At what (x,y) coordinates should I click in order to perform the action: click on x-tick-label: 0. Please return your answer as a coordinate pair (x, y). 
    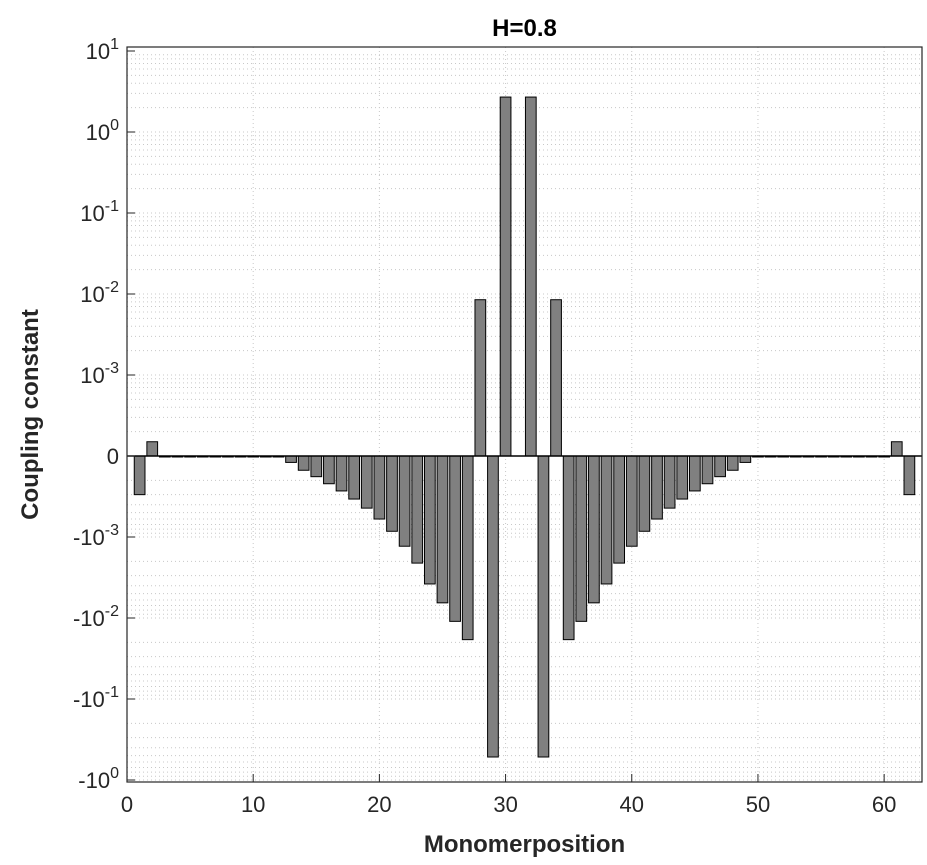
    Looking at the image, I should click on (127, 804).